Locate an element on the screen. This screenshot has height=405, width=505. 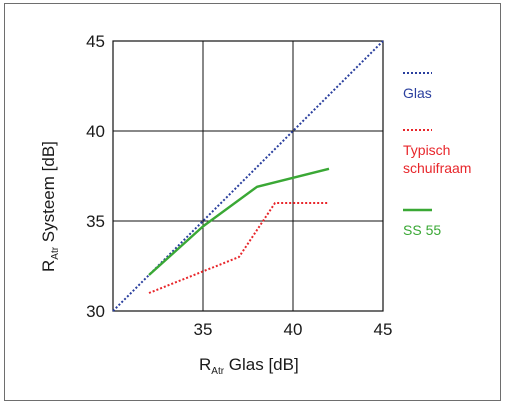
legend-label: Typisch is located at coordinates (426, 150).